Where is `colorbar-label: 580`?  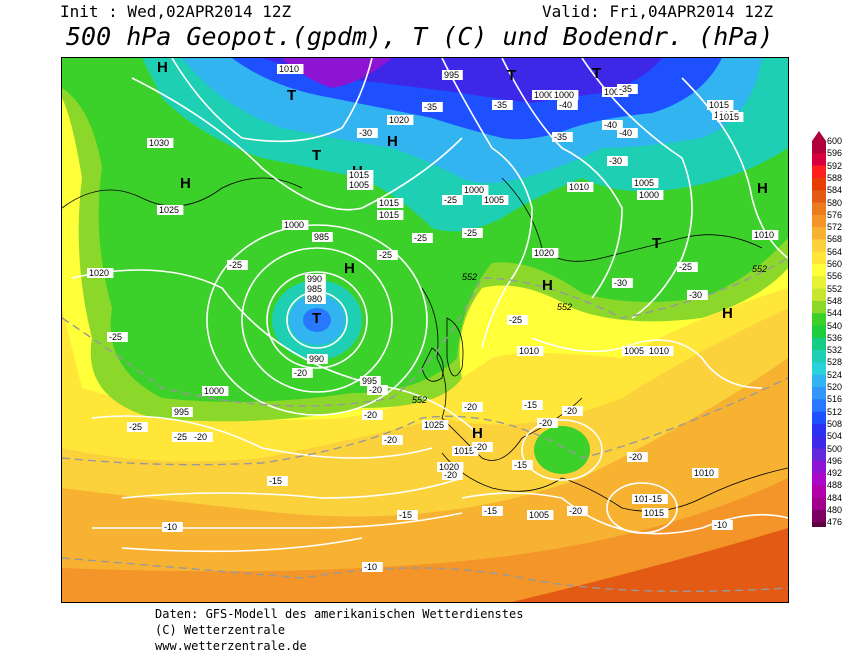
colorbar-label: 580 is located at coordinates (835, 202).